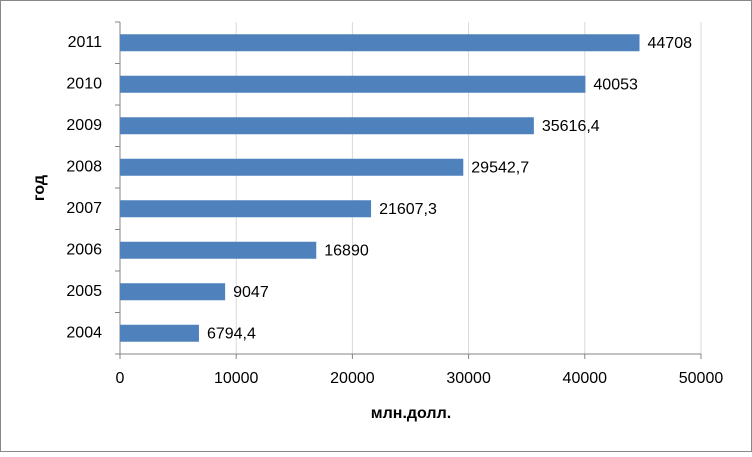 Image resolution: width=752 pixels, height=457 pixels. Describe the element at coordinates (120, 378) in the screenshot. I see `x-tick-label: 0` at that location.